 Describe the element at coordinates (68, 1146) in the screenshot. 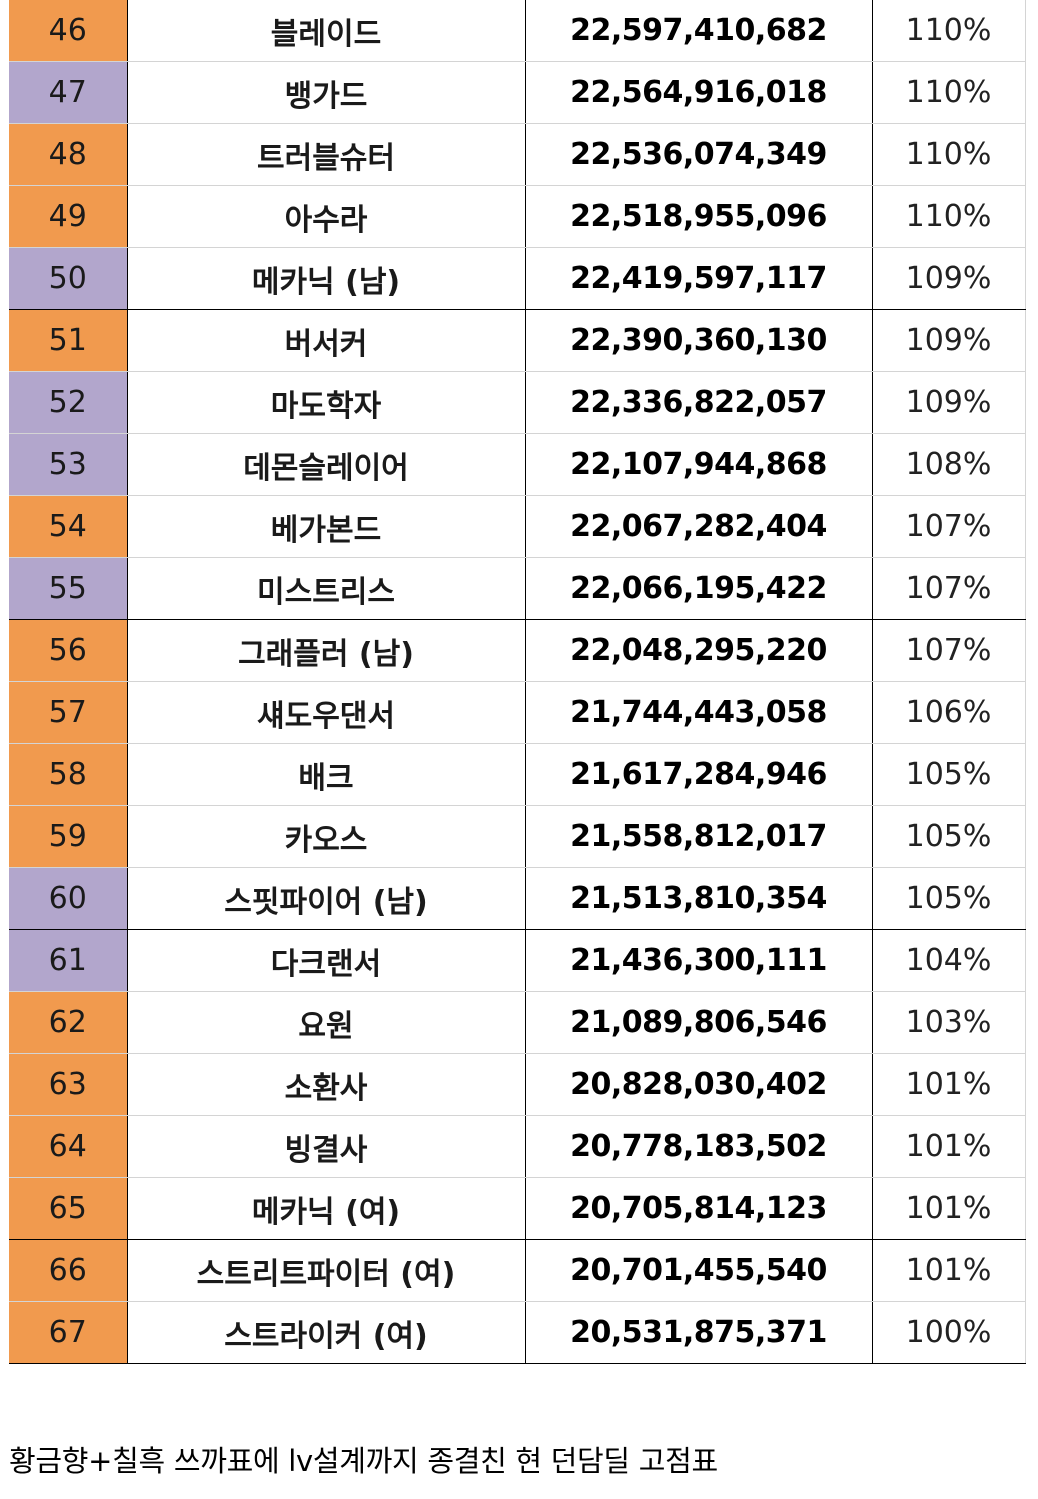

I see `rank-cell: 64` at that location.